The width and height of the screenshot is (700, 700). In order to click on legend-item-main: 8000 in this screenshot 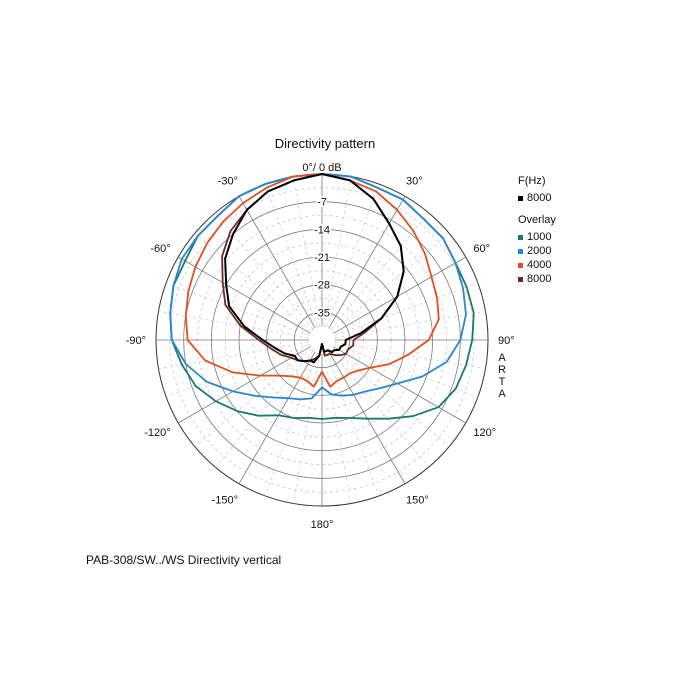, I will do `click(537, 198)`.